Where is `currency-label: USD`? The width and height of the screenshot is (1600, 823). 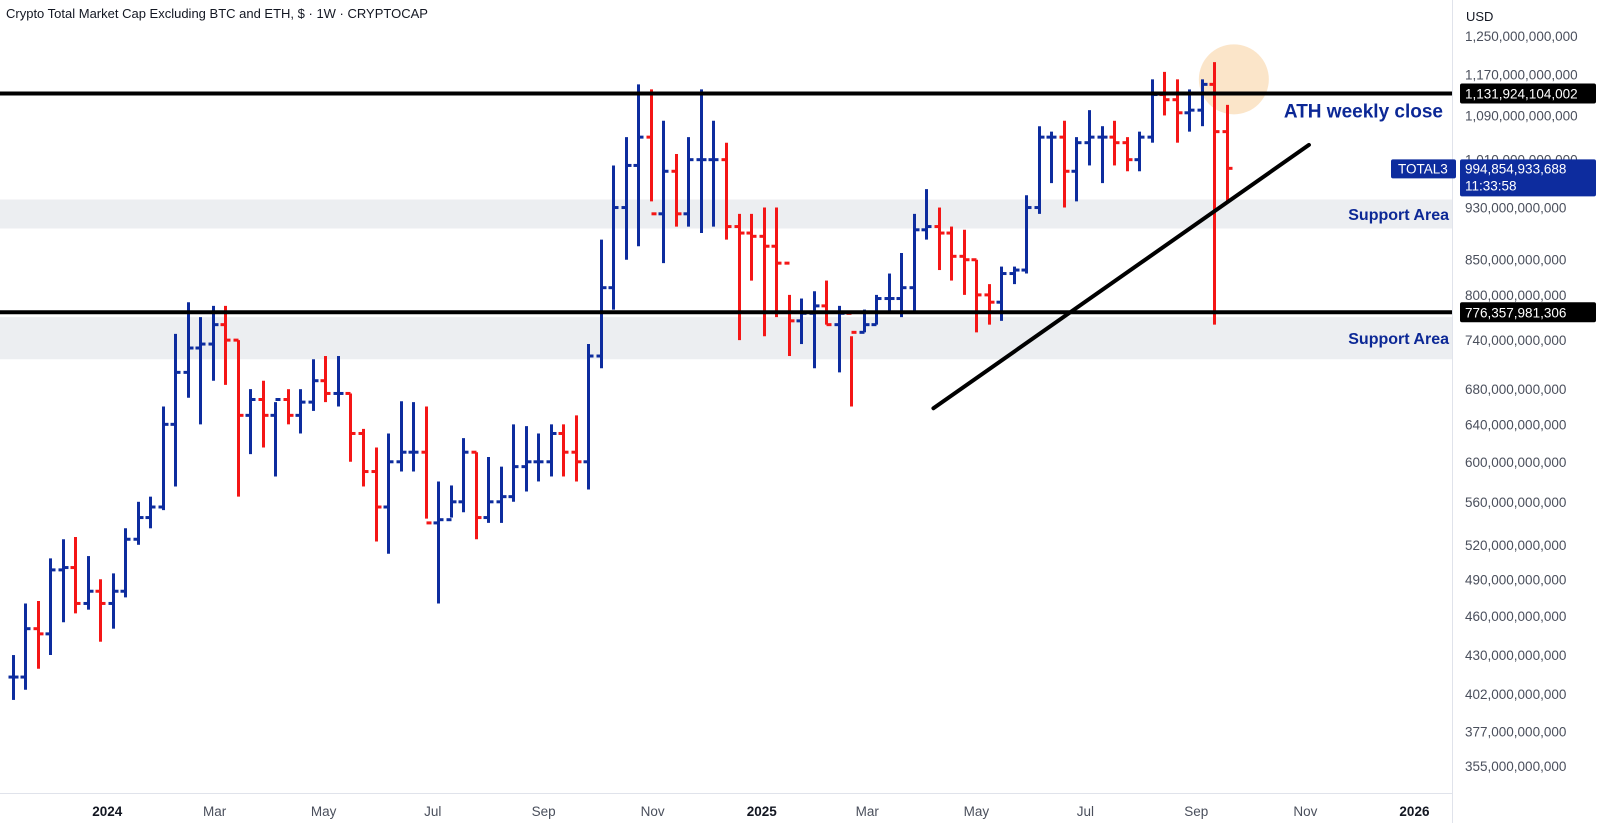
currency-label: USD is located at coordinates (1480, 16).